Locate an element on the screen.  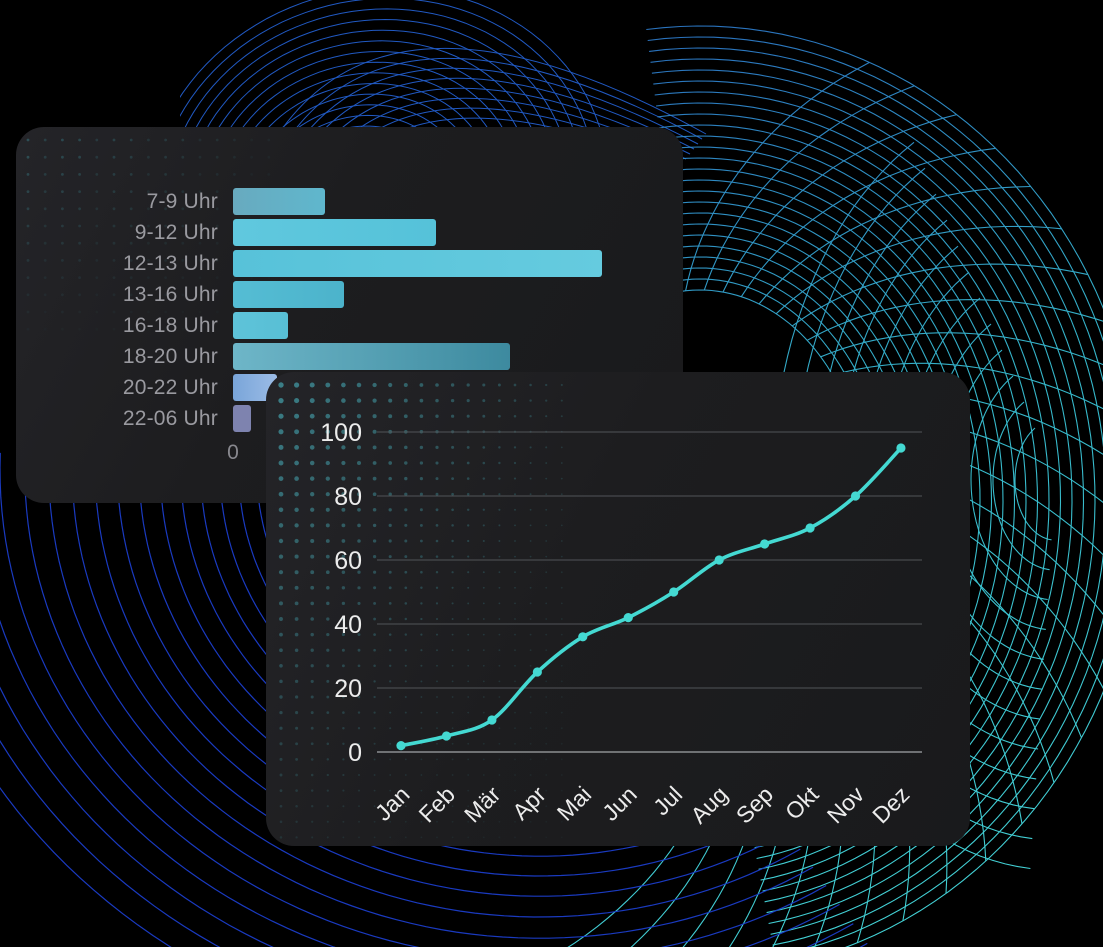
bar-row: 20-22 Uhr is located at coordinates (349, 387).